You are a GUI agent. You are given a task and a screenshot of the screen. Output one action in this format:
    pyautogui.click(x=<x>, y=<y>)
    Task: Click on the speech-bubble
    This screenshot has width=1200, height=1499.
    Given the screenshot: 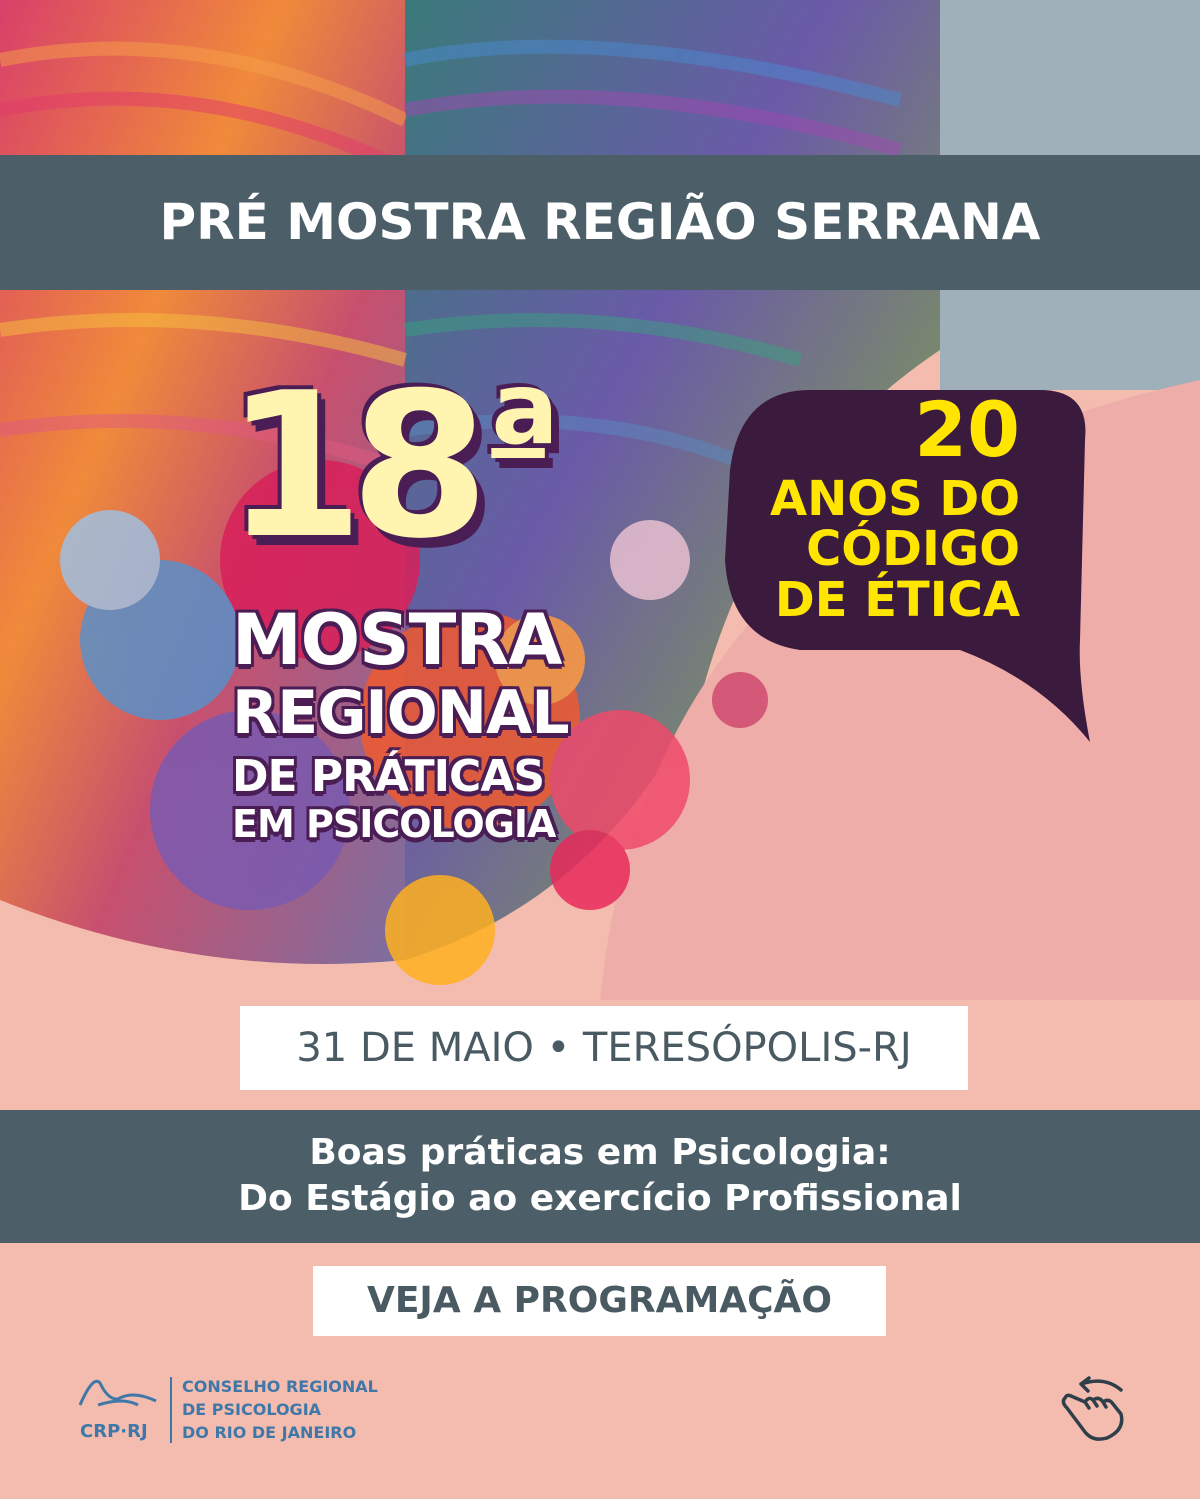 What is the action you would take?
    pyautogui.click(x=907, y=566)
    